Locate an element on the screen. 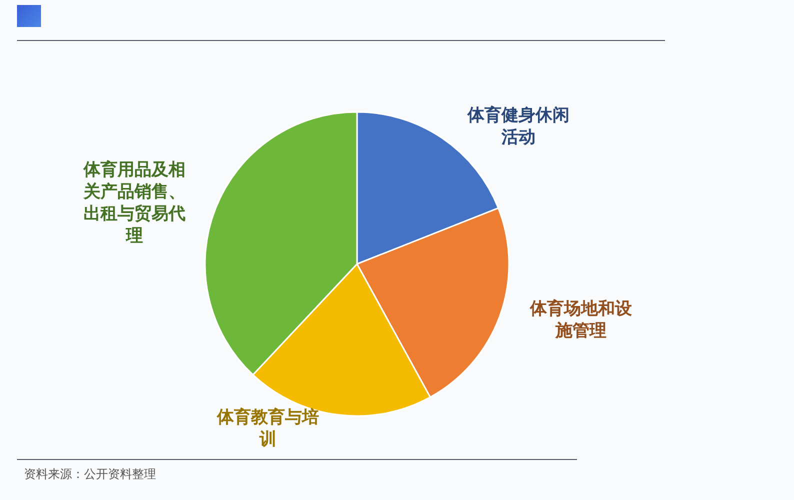  slice-label: 体育用品及相关产品销售、出租与贸易代理 is located at coordinates (134, 202).